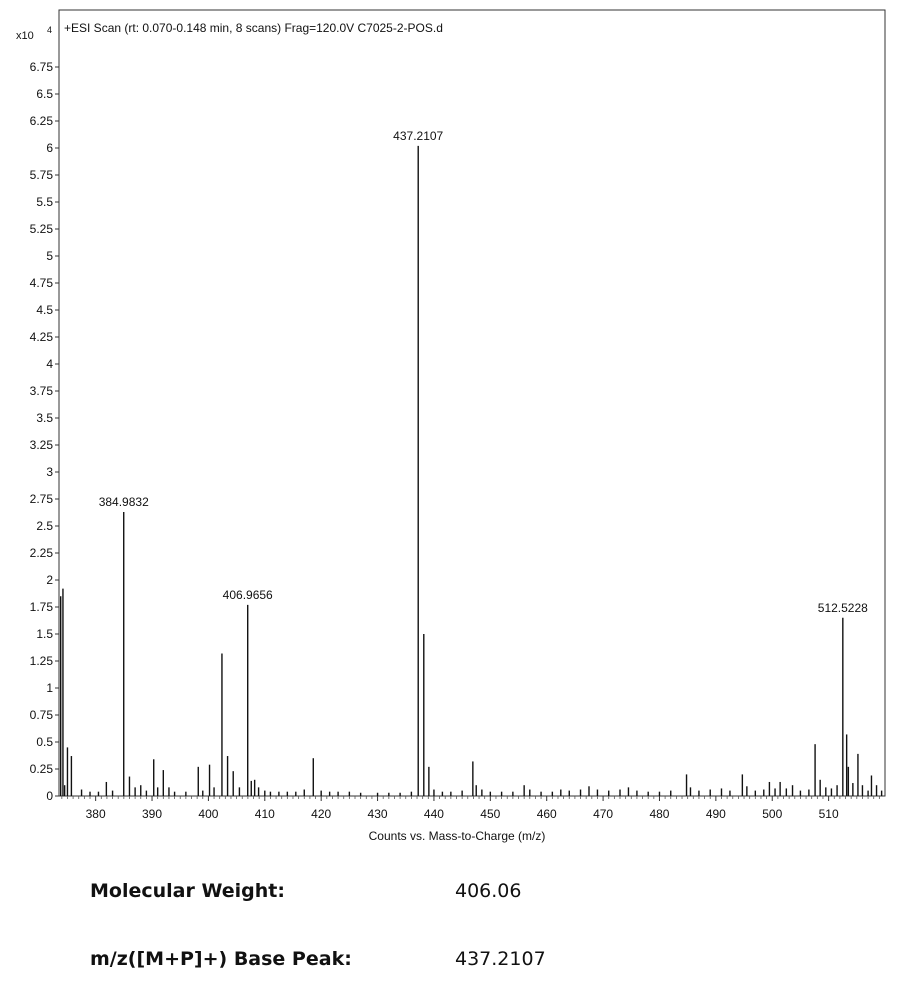 The height and width of the screenshot is (993, 915). What do you see at coordinates (457, 836) in the screenshot?
I see `x-axis-label: Counts vs. Mass-to-Charge (m/z)` at bounding box center [457, 836].